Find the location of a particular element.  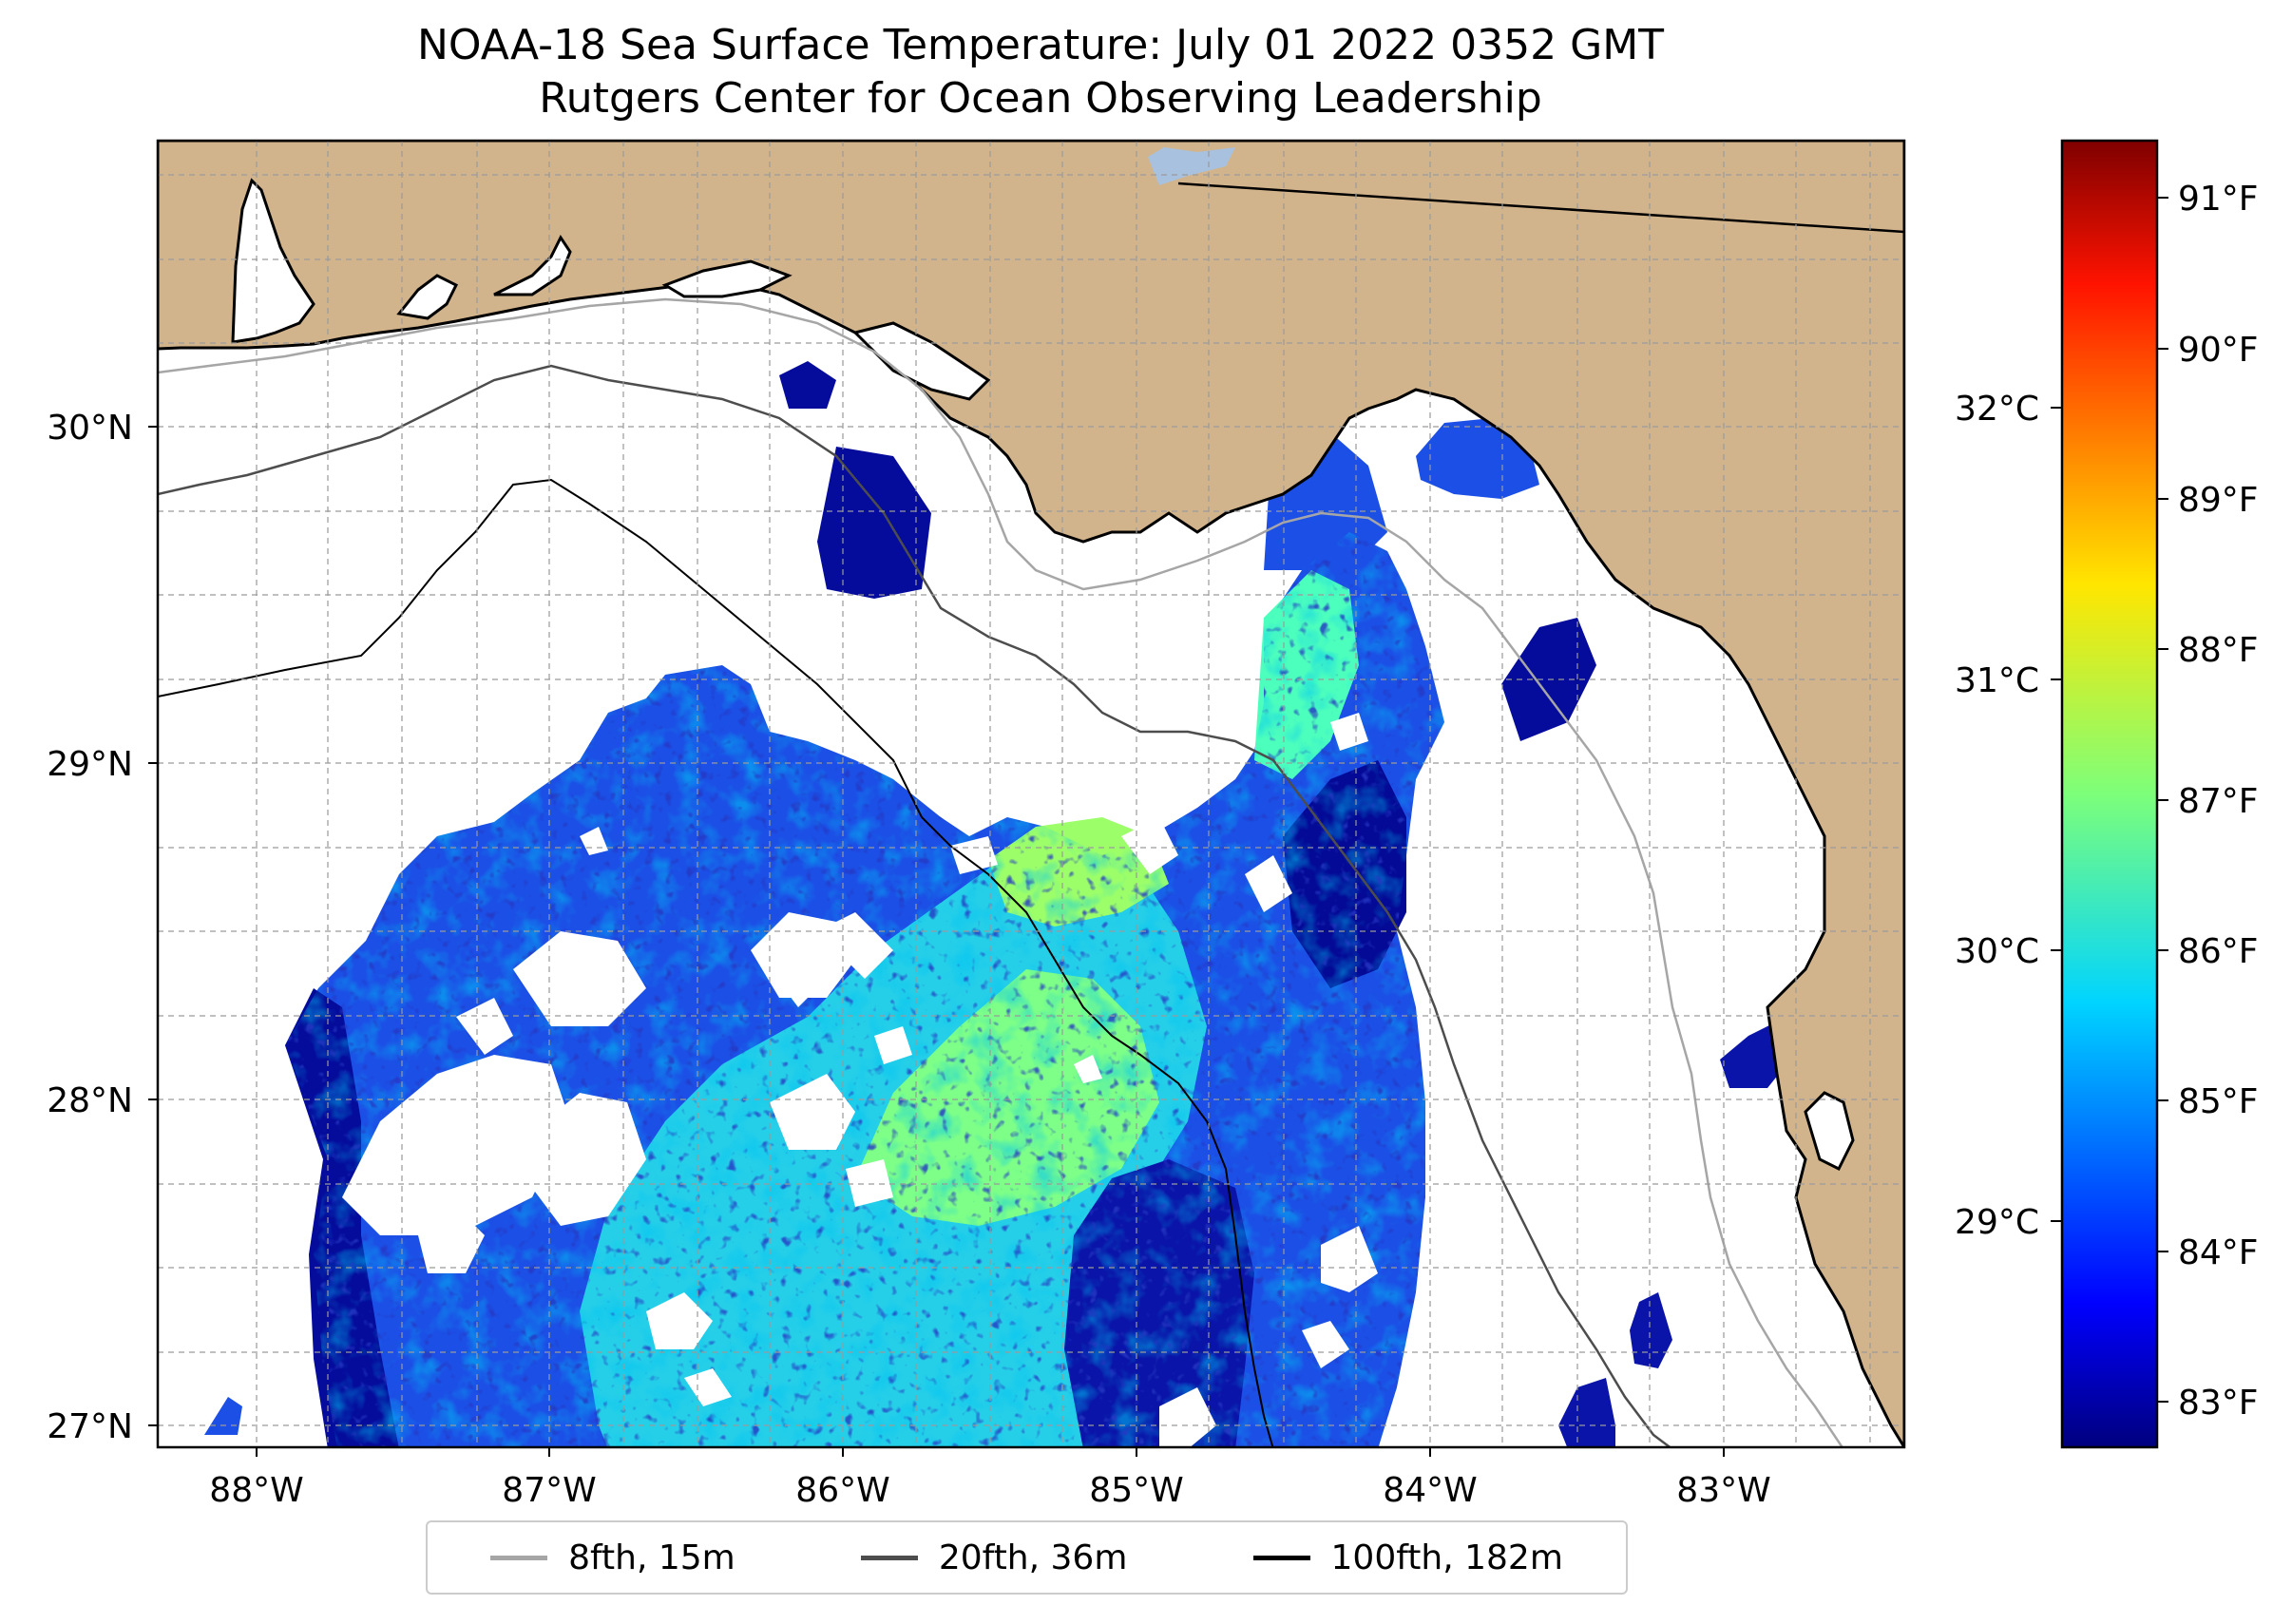

colorbar-gradient is located at coordinates (2109, 794).